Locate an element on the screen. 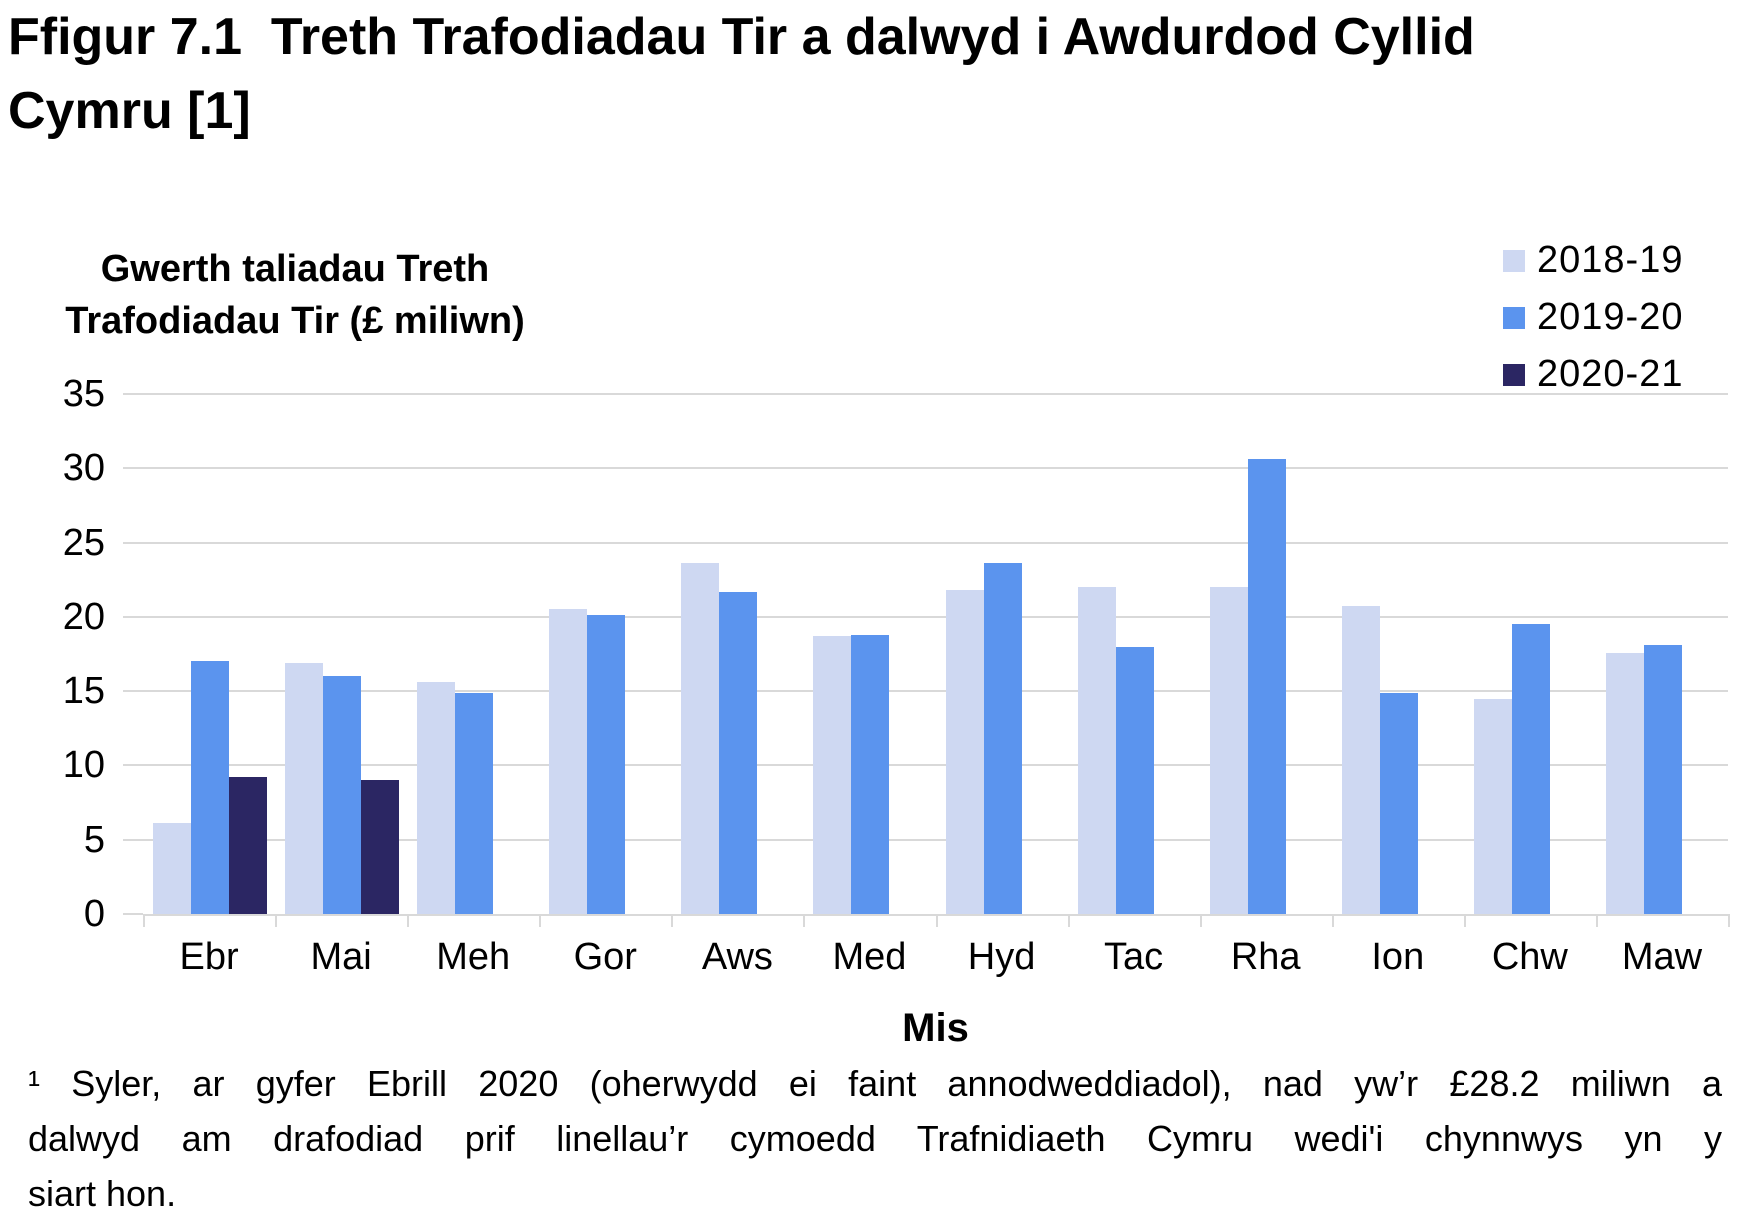  bar-2018-19-Maw is located at coordinates (1624, 783).